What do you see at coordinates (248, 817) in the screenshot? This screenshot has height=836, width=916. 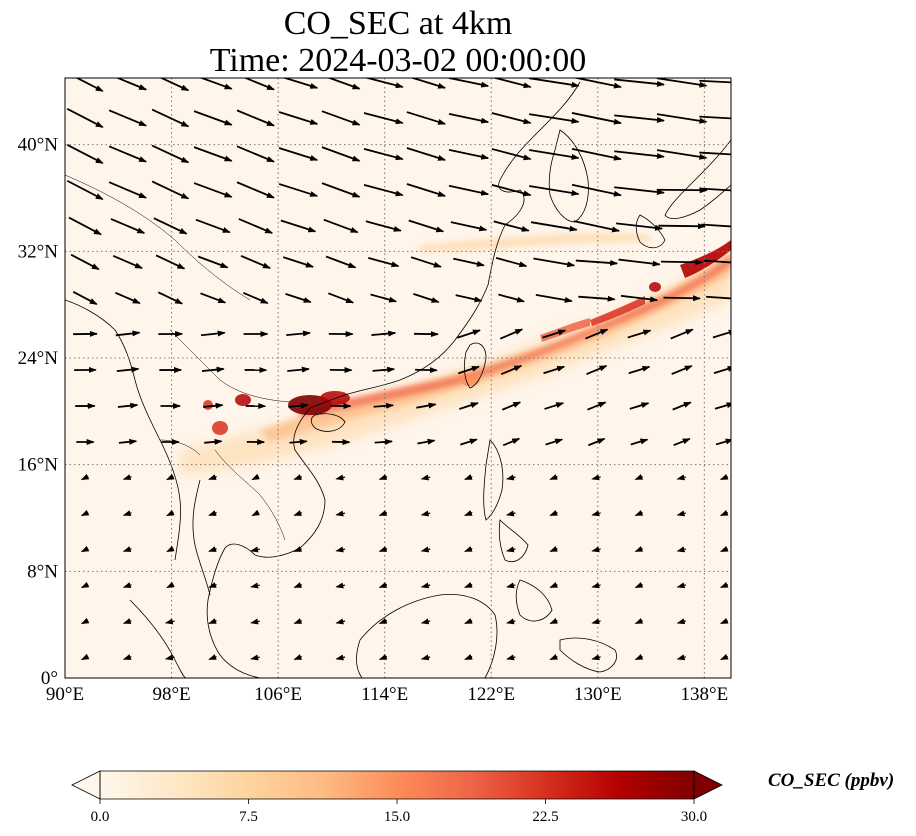 I see `colorbar-tick-label: 7.5` at bounding box center [248, 817].